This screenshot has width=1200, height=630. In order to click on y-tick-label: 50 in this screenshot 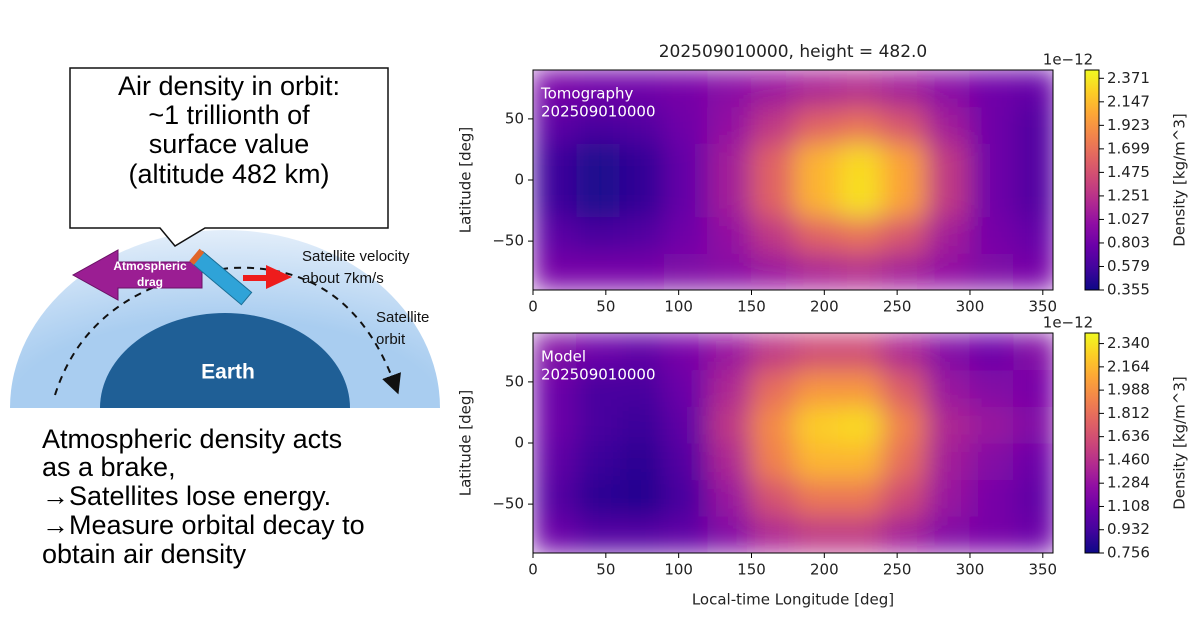, I will do `click(514, 118)`.